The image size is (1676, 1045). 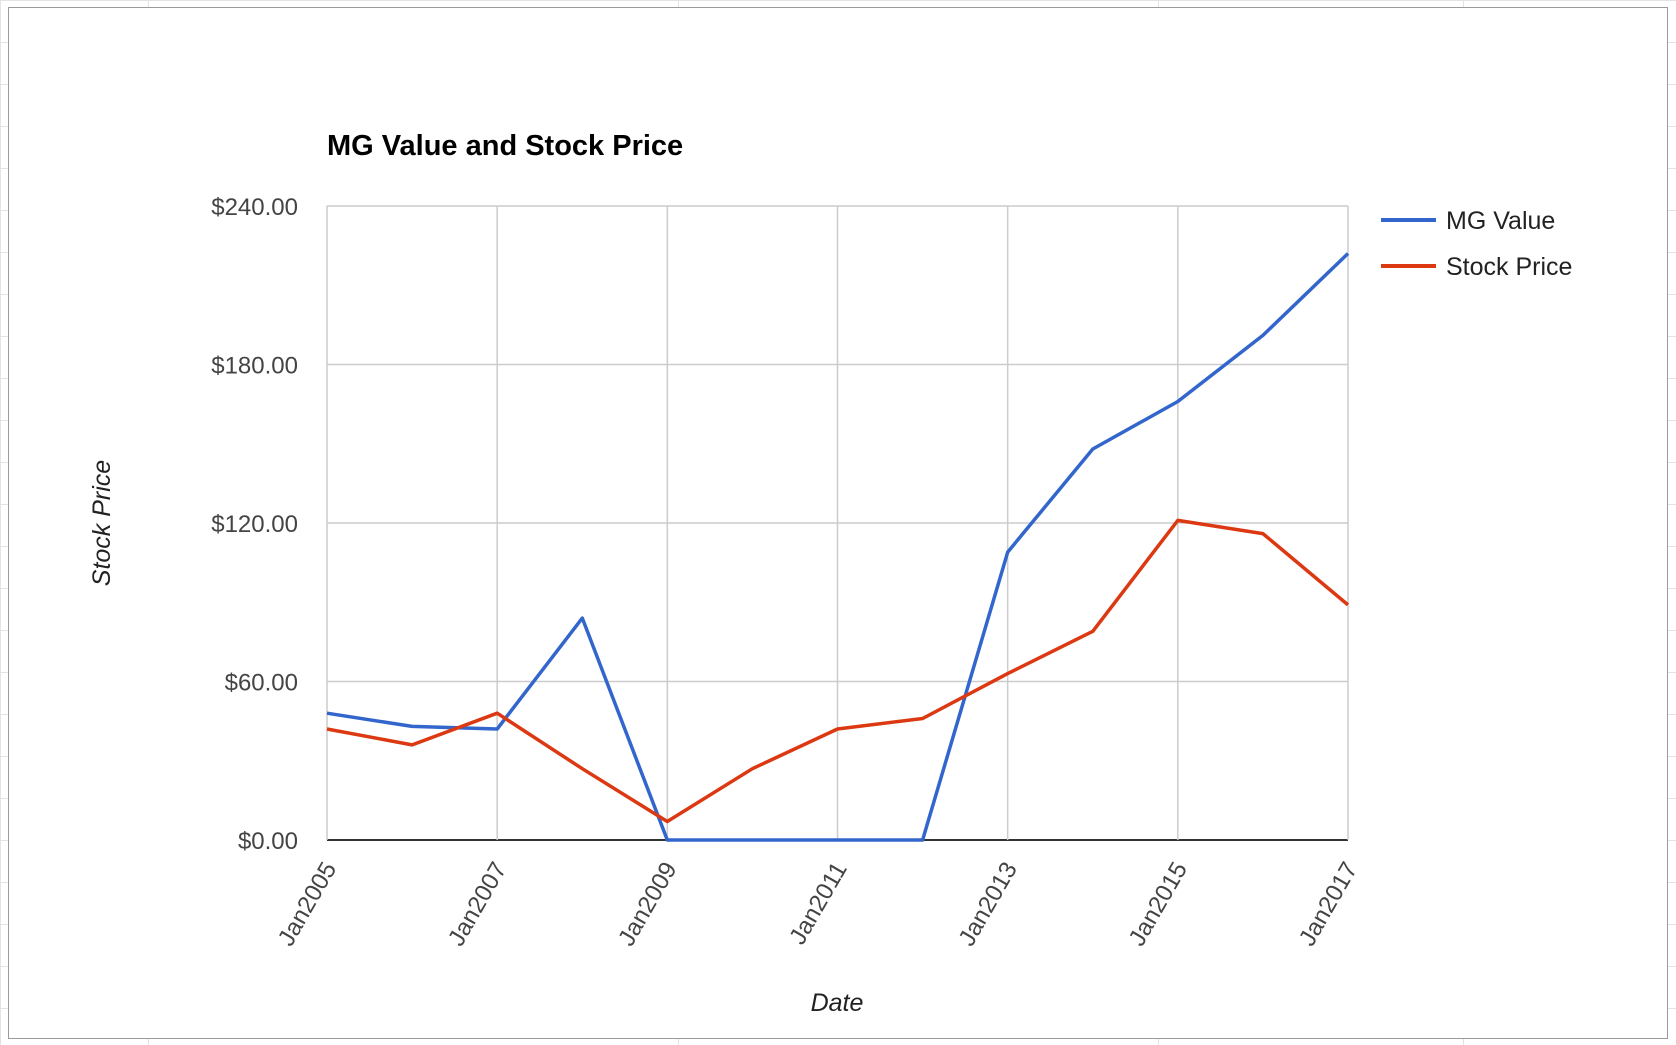 I want to click on y-tick-label: $0.00, so click(x=268, y=841).